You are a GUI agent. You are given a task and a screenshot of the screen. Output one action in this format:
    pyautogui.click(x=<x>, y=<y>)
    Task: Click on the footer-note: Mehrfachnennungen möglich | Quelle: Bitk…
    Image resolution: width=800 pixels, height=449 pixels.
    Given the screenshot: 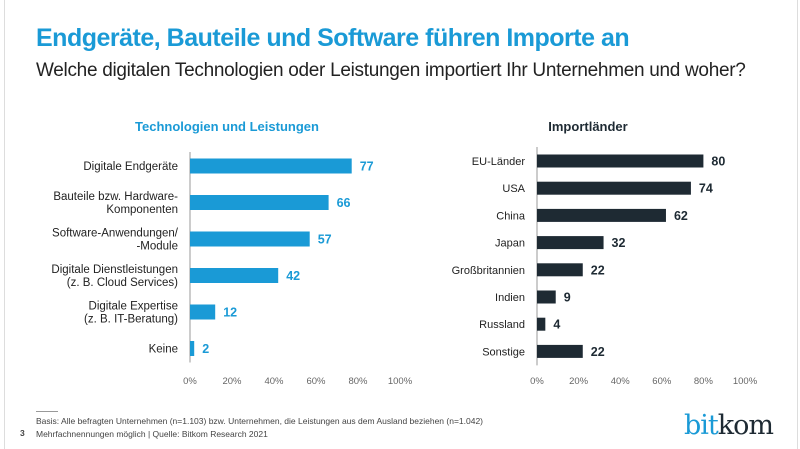 What is the action you would take?
    pyautogui.click(x=152, y=434)
    